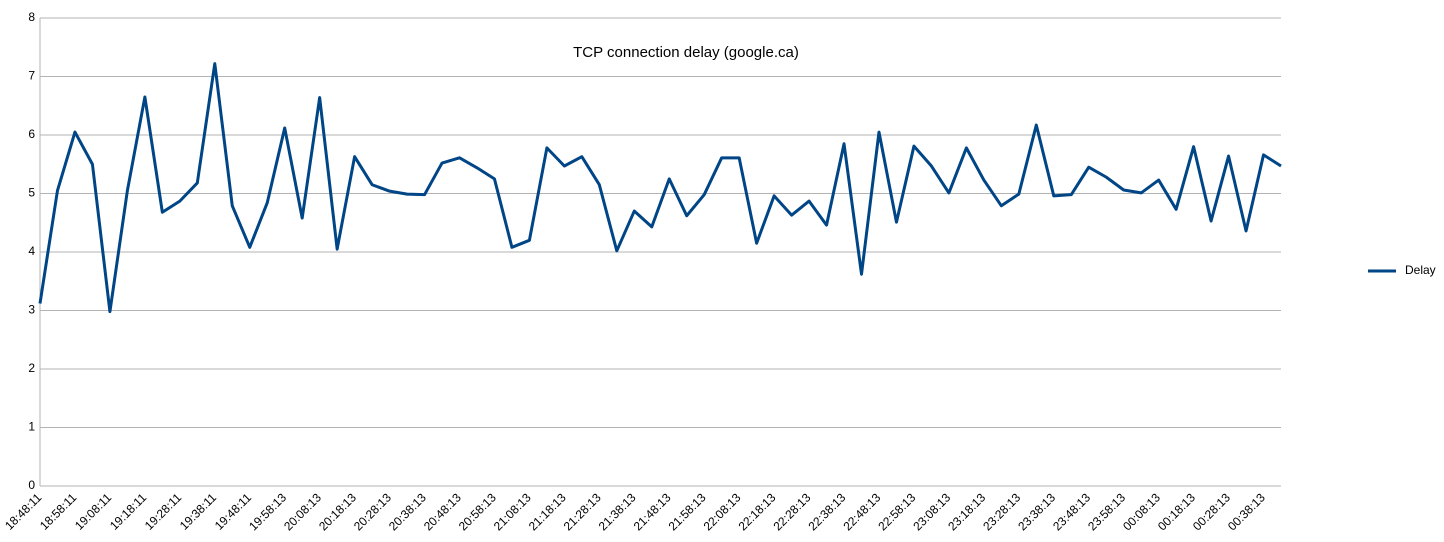  Describe the element at coordinates (1001, 511) in the screenshot. I see `x-tick-label: 23:28:13` at that location.